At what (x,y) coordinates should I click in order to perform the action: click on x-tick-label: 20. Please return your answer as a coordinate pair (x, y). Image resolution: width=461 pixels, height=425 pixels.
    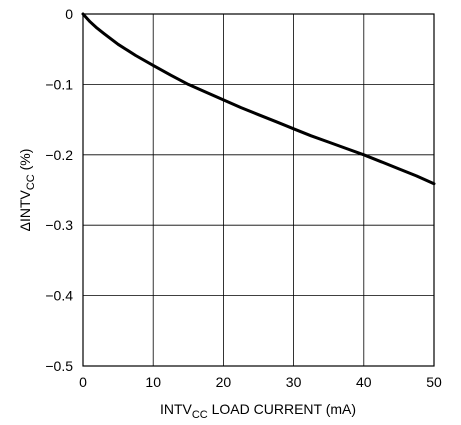
    Looking at the image, I should click on (224, 382).